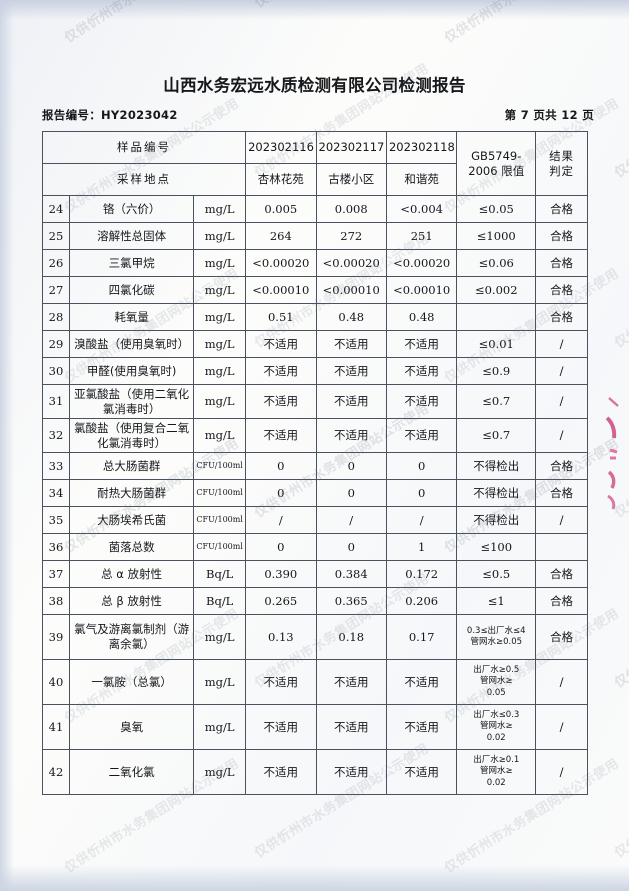 The image size is (629, 891). Describe the element at coordinates (315, 209) in the screenshot. I see `table-row: 24 铬（六价） mg/L 0.005 0.008 <0.004 ≤0.05 合格` at that location.